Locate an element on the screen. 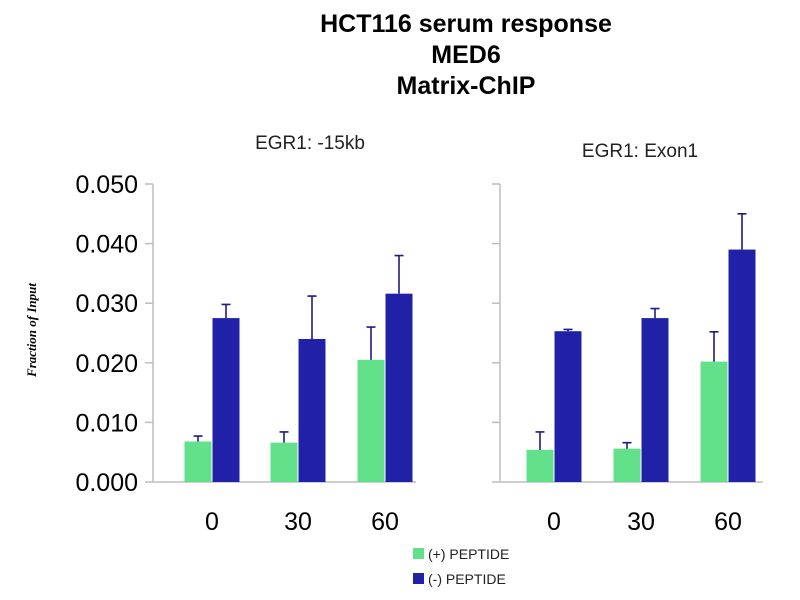 The image size is (800, 600). legend-label-minus-peptide: (-) PEPTIDE is located at coordinates (467, 579).